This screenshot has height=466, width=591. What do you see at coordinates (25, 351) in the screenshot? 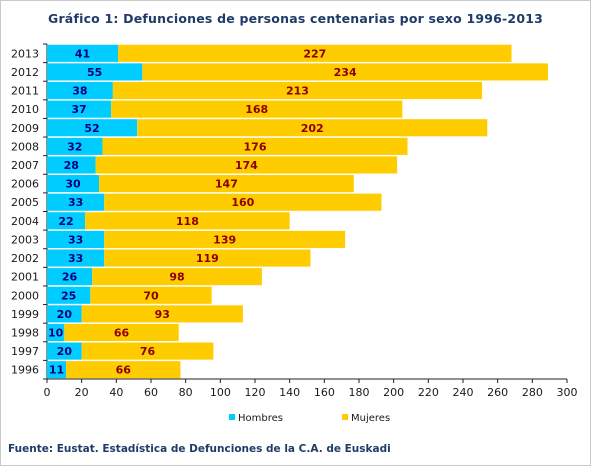
I see `y-tick-label: 1997` at bounding box center [25, 351].